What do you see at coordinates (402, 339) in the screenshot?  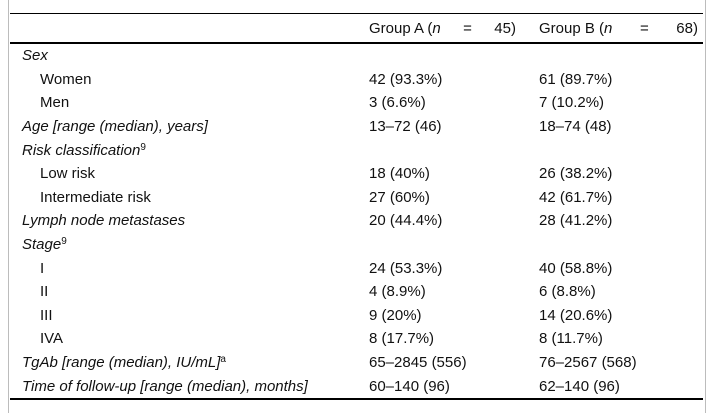 I see `group-a-value: 8 (17.7%)` at bounding box center [402, 339].